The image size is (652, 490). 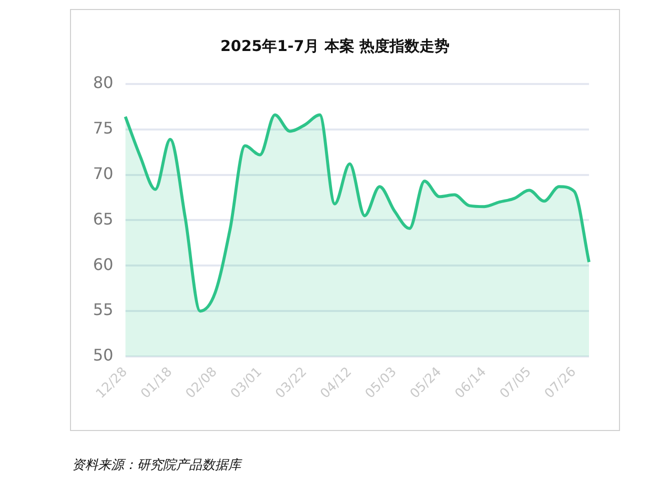 I want to click on text: 资料来源：研究院产品数据库, so click(x=156, y=465).